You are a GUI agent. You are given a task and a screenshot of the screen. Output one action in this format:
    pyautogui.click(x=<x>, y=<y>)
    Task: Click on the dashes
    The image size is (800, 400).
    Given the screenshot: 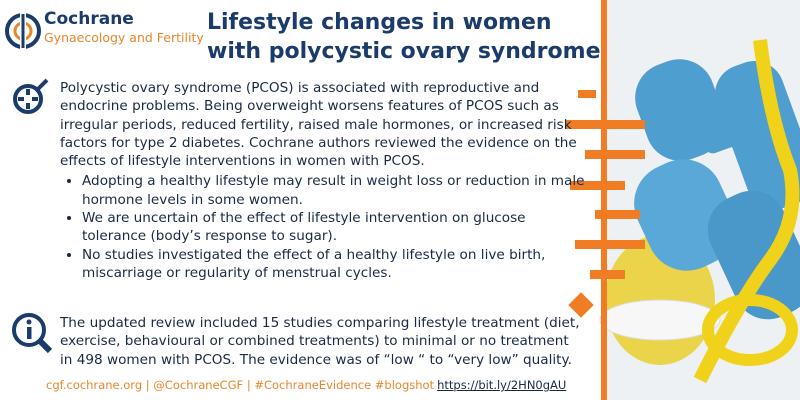 What is the action you would take?
    pyautogui.click(x=605, y=204)
    